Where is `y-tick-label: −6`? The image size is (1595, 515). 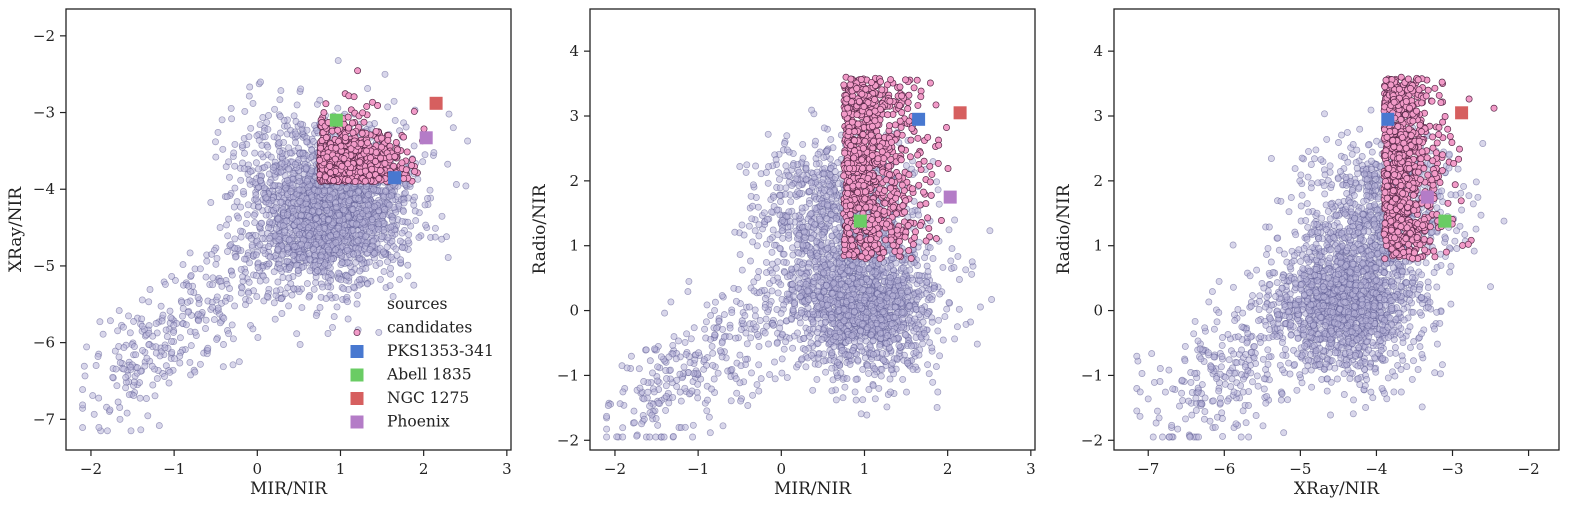
y-tick-label: −6 is located at coordinates (44, 343).